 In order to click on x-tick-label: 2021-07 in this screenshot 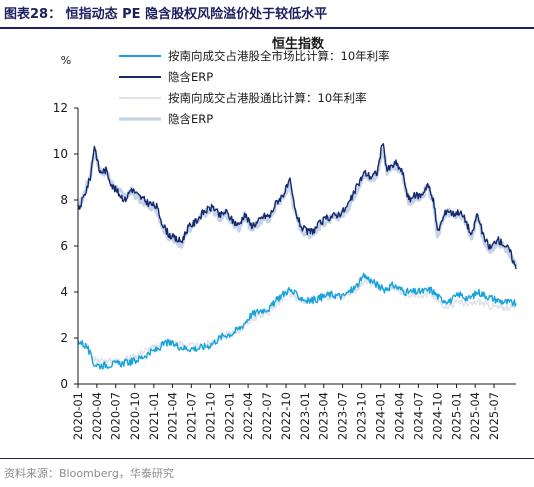, I will do `click(191, 416)`.